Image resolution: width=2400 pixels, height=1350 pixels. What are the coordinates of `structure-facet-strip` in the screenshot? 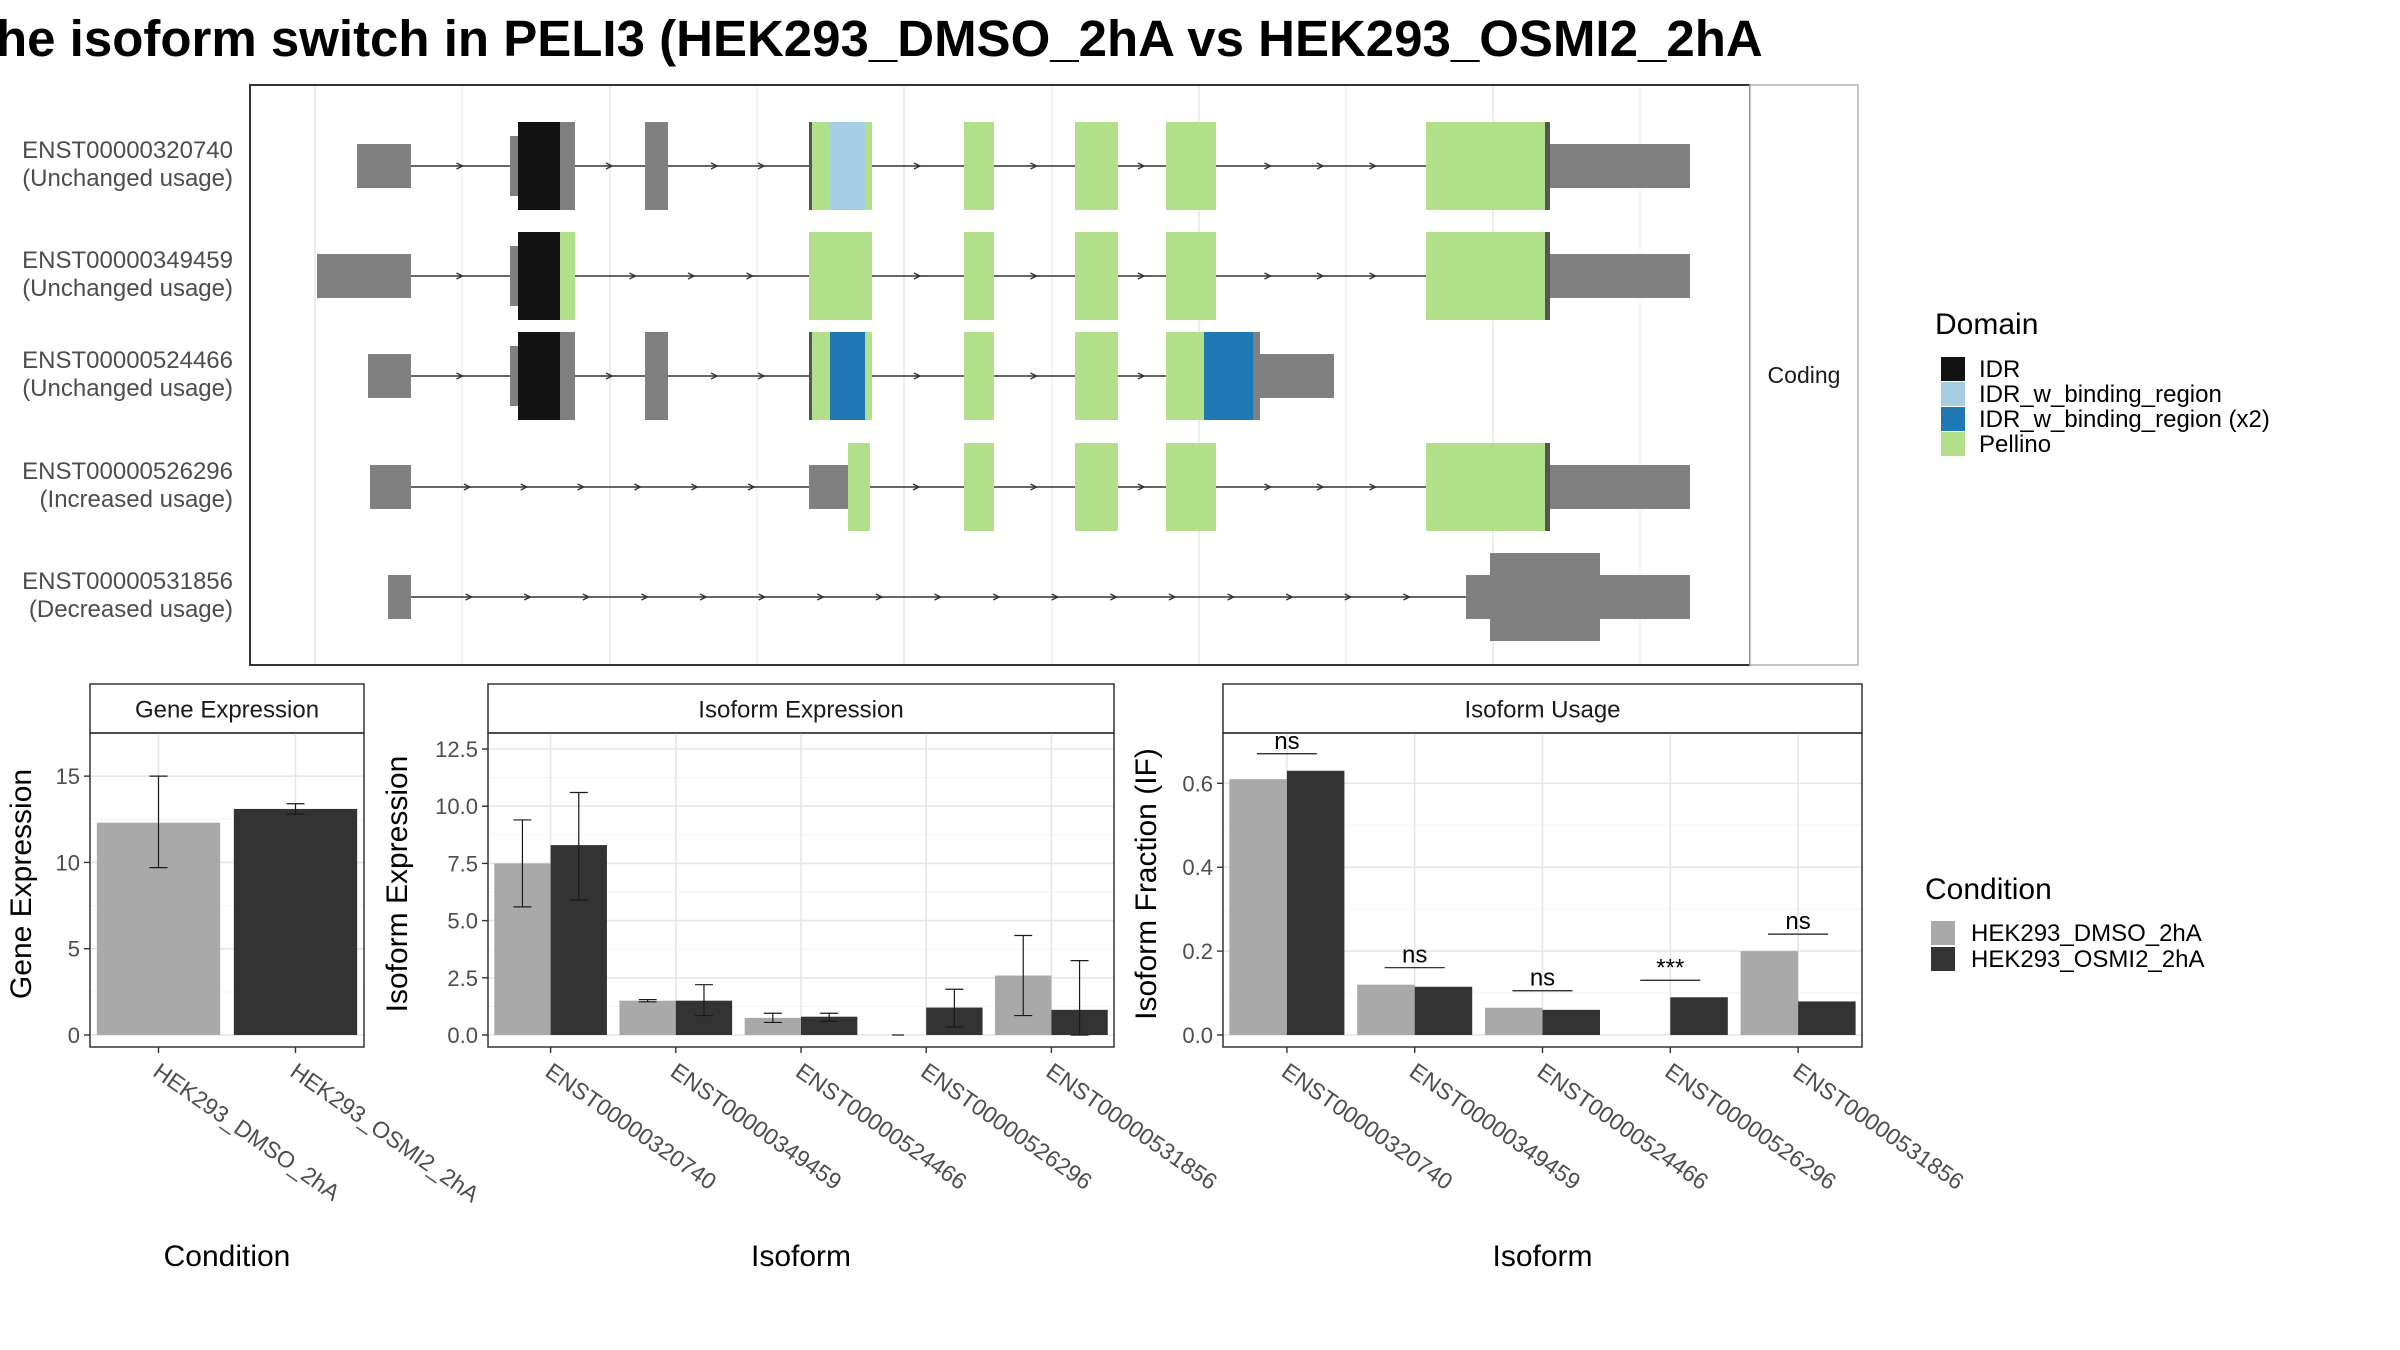 It's located at (1804, 375).